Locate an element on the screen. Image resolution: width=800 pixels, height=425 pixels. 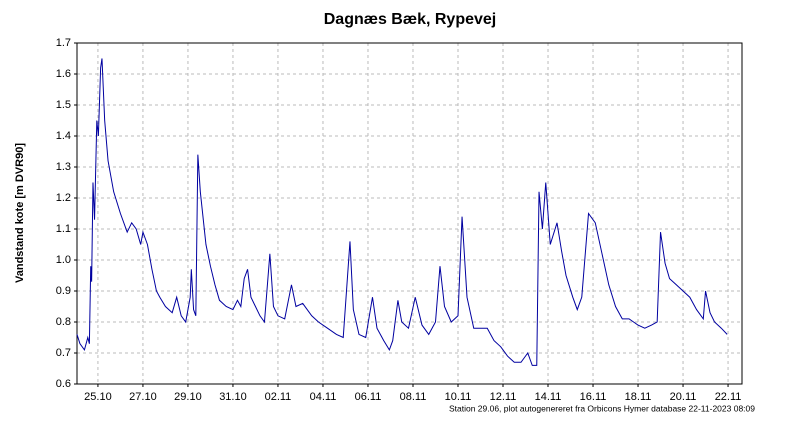
x-tick-label: 12.11 is located at coordinates (503, 397).